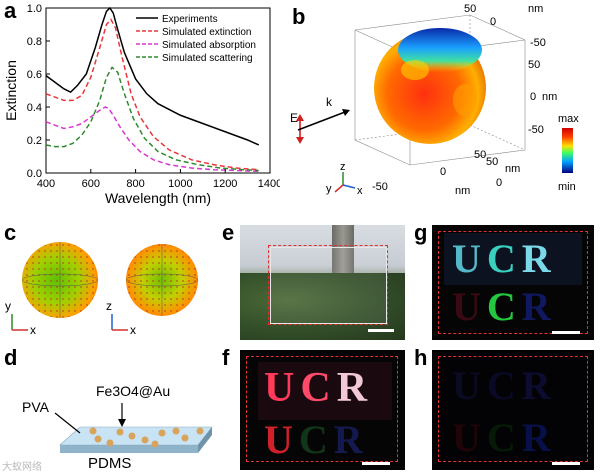  What do you see at coordinates (492, 162) in the screenshot?
I see `tick-rl-50: 50` at bounding box center [492, 162].